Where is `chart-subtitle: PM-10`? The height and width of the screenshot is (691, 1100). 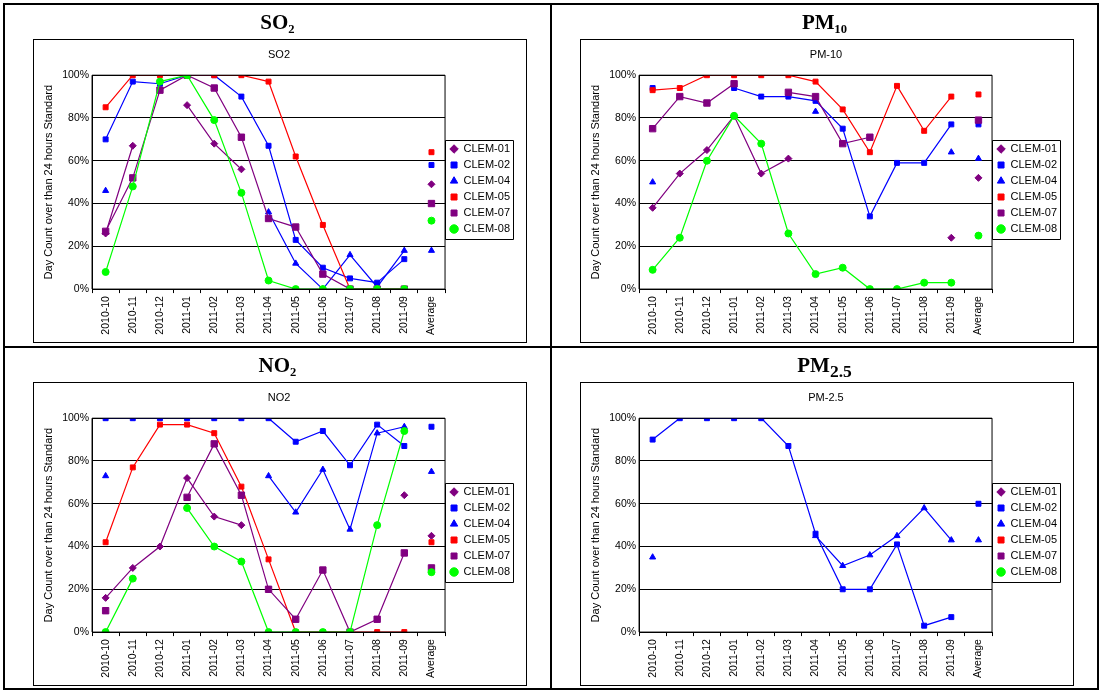
chart-subtitle: PM-10 is located at coordinates (826, 53).